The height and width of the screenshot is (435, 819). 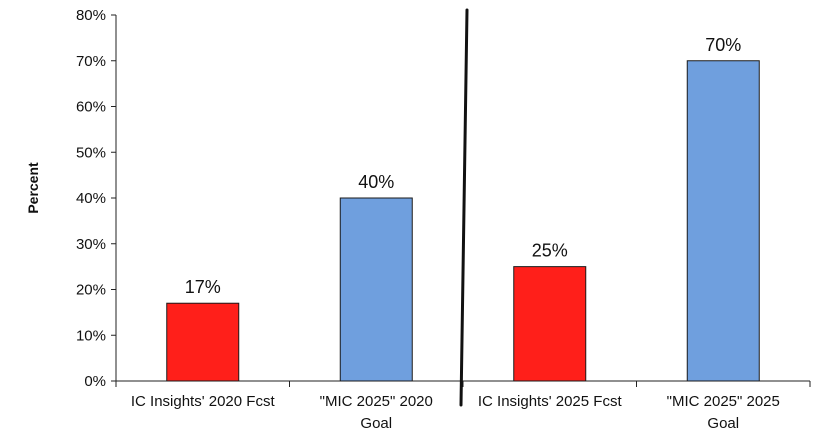 What do you see at coordinates (91, 198) in the screenshot?
I see `y-tick-label: 40%` at bounding box center [91, 198].